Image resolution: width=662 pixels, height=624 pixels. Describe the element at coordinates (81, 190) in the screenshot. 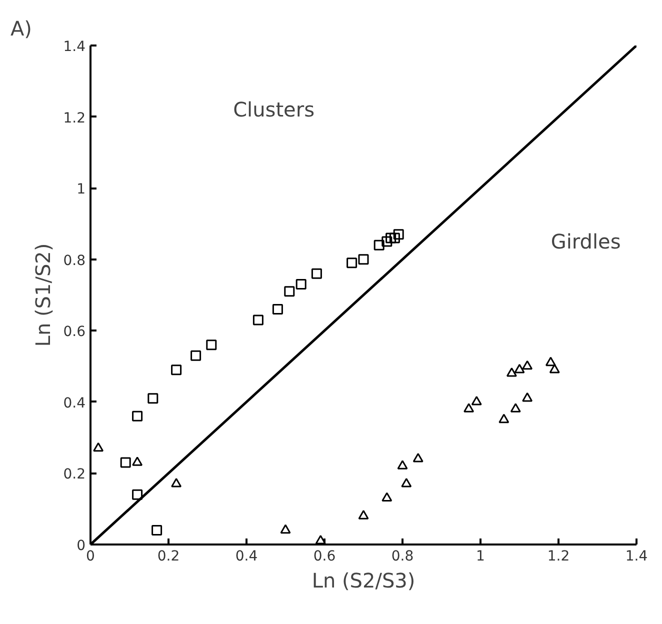

I see `y-tick-label: 1` at that location.